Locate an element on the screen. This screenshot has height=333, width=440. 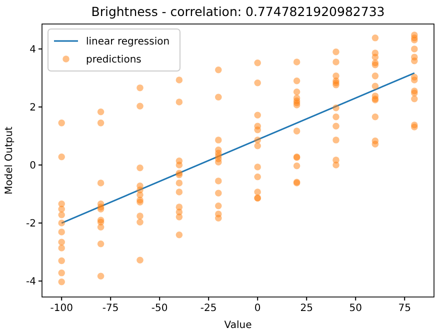
x-tick-label: 0 is located at coordinates (257, 308).